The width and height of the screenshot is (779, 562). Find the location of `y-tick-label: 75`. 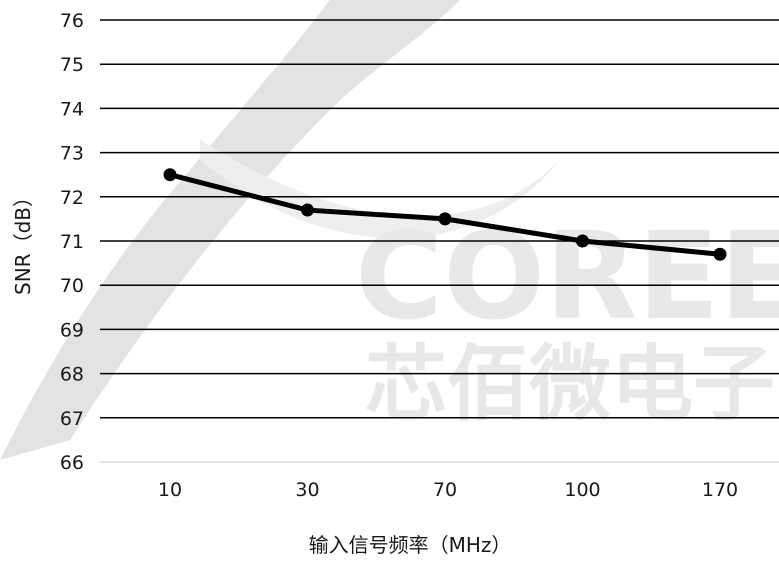

y-tick-label: 75 is located at coordinates (72, 65).